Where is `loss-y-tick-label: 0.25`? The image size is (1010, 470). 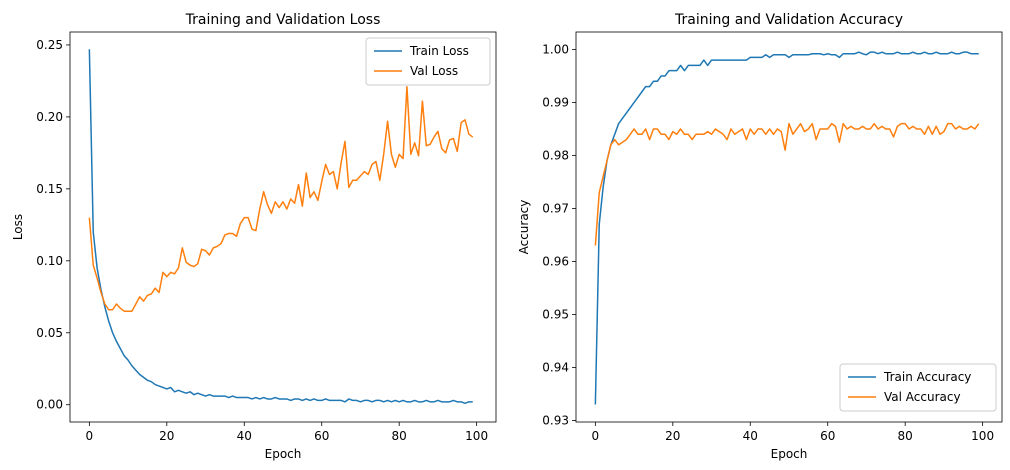
loss-y-tick-label: 0.25 is located at coordinates (49, 45).